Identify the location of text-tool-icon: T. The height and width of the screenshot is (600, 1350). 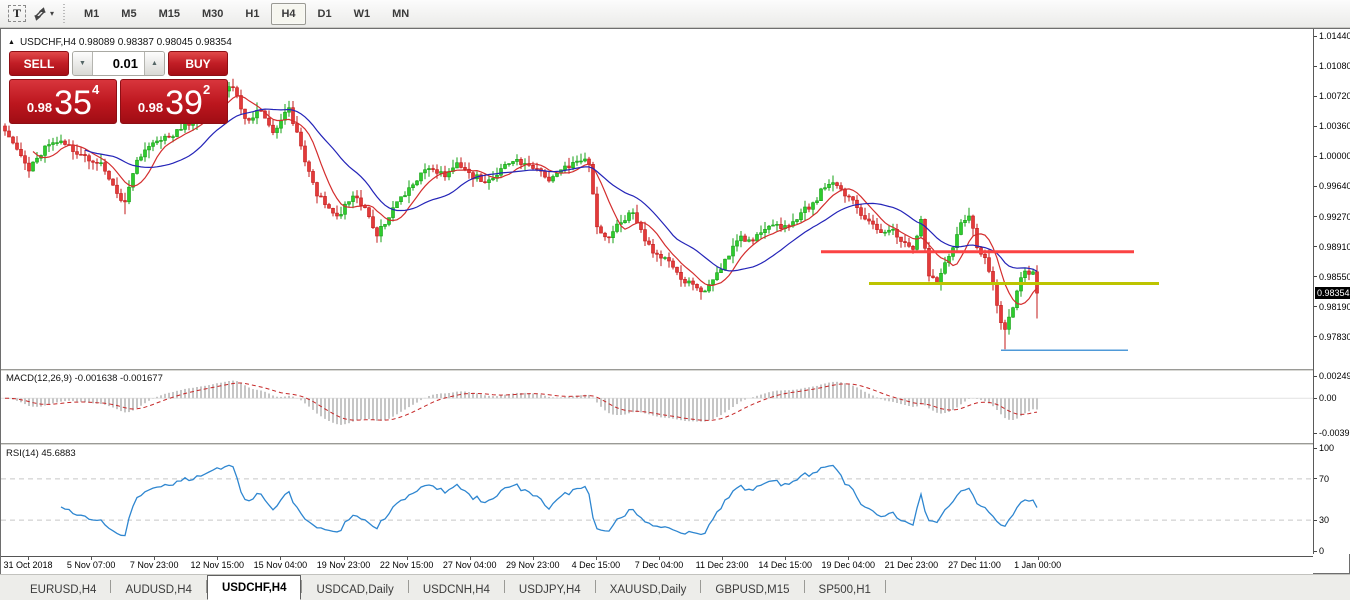
(16, 13).